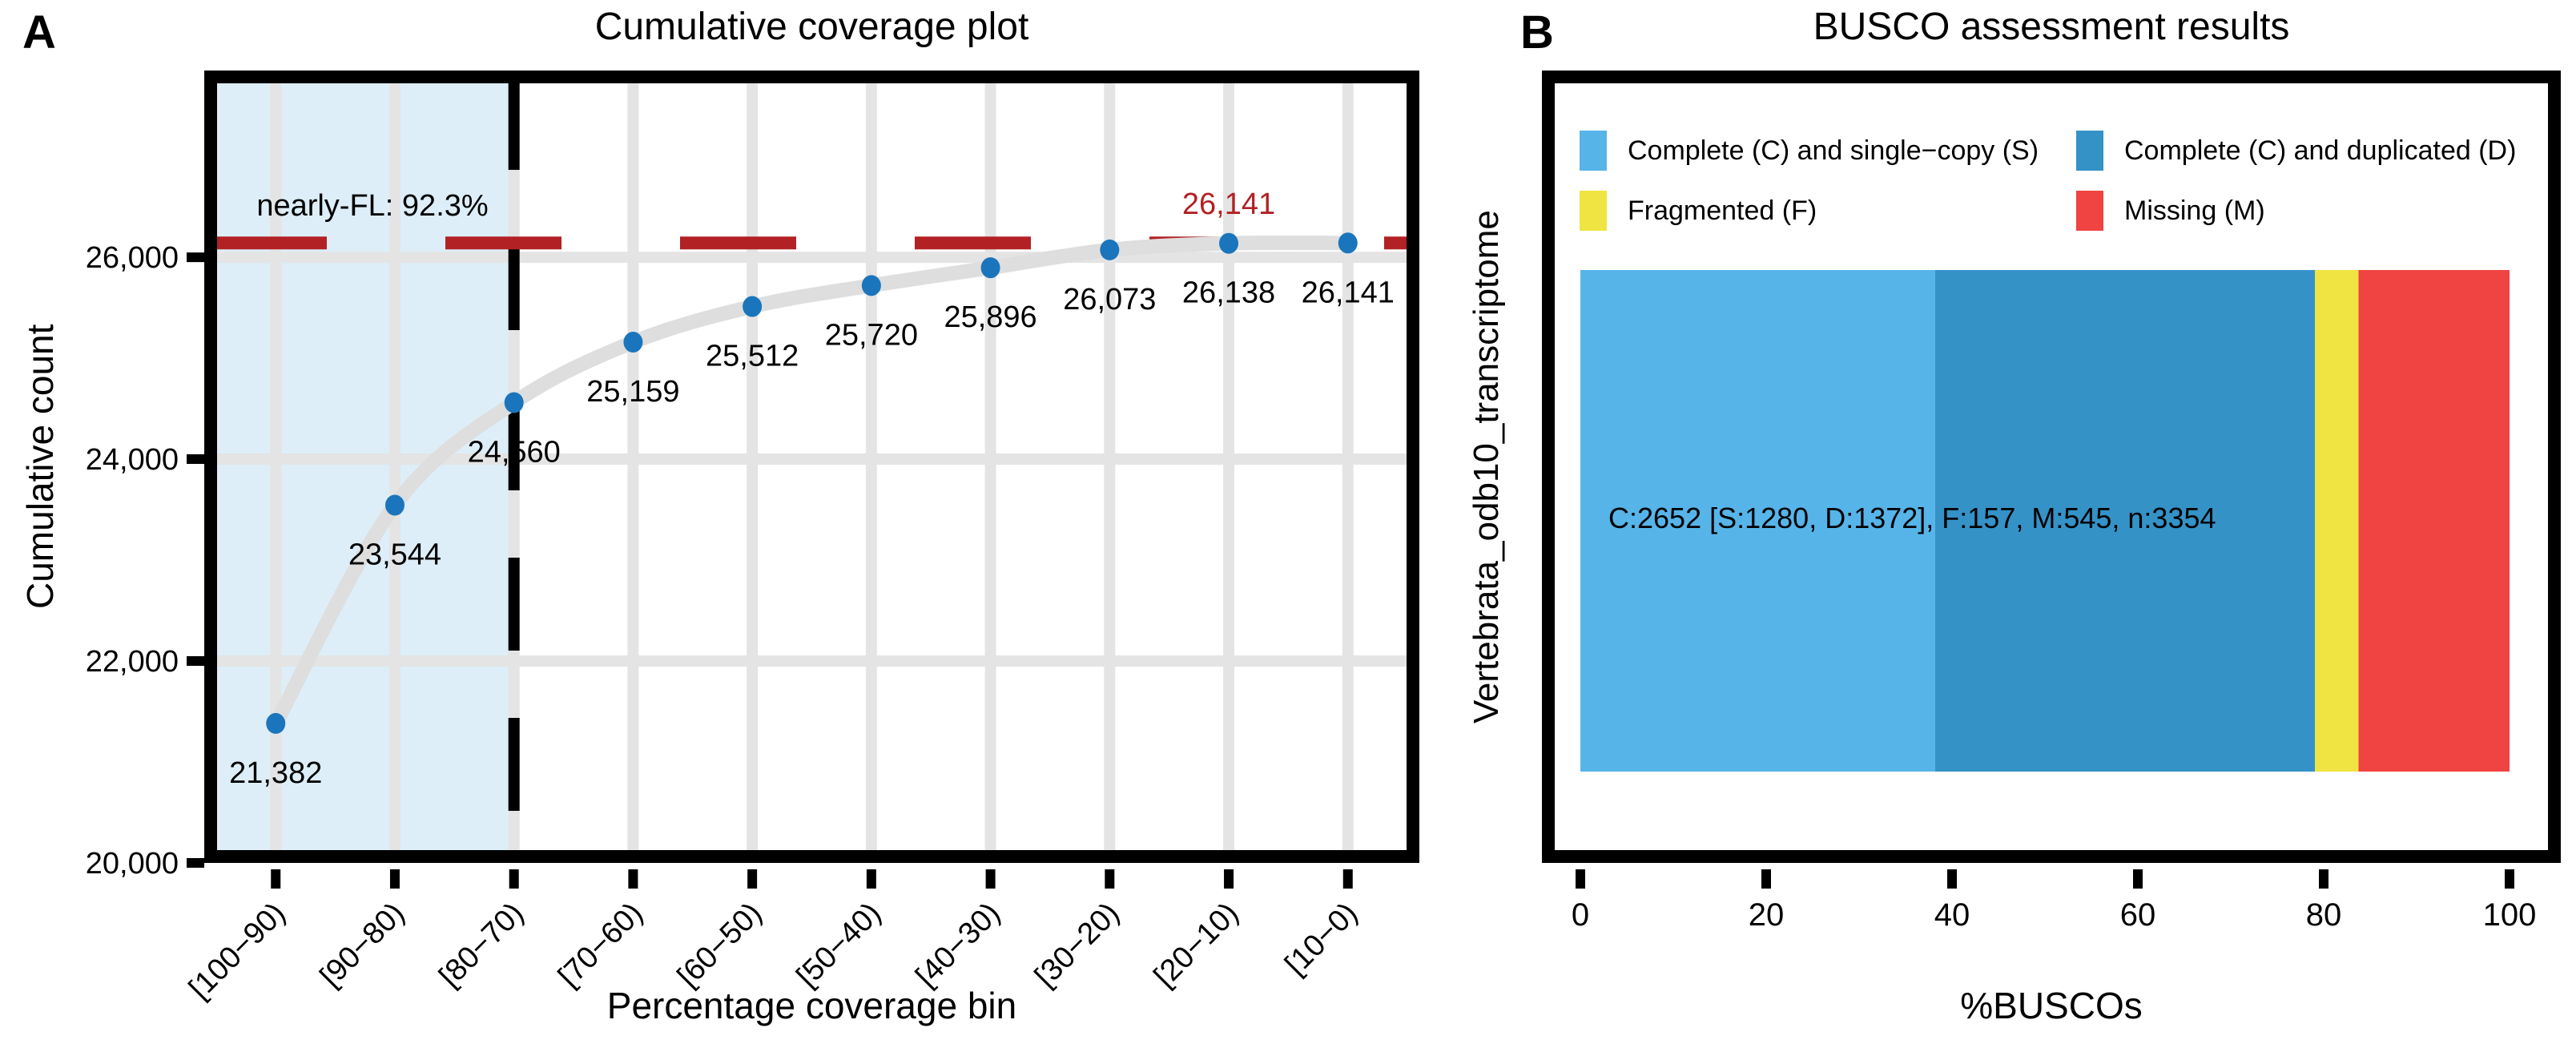 This screenshot has width=2576, height=1048. What do you see at coordinates (514, 452) in the screenshot?
I see `data-point-label: 24,560` at bounding box center [514, 452].